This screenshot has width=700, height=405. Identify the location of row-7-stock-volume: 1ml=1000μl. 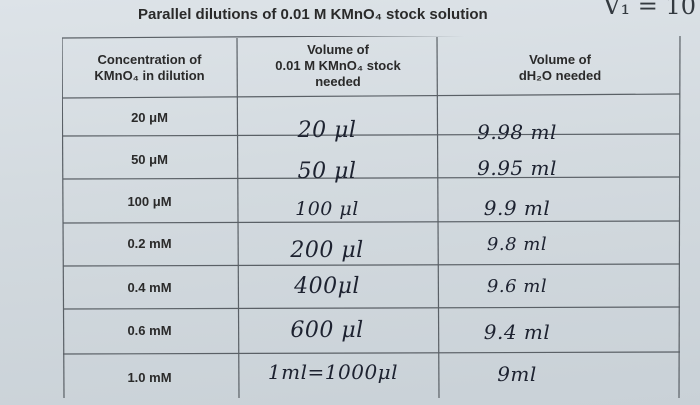
(333, 372).